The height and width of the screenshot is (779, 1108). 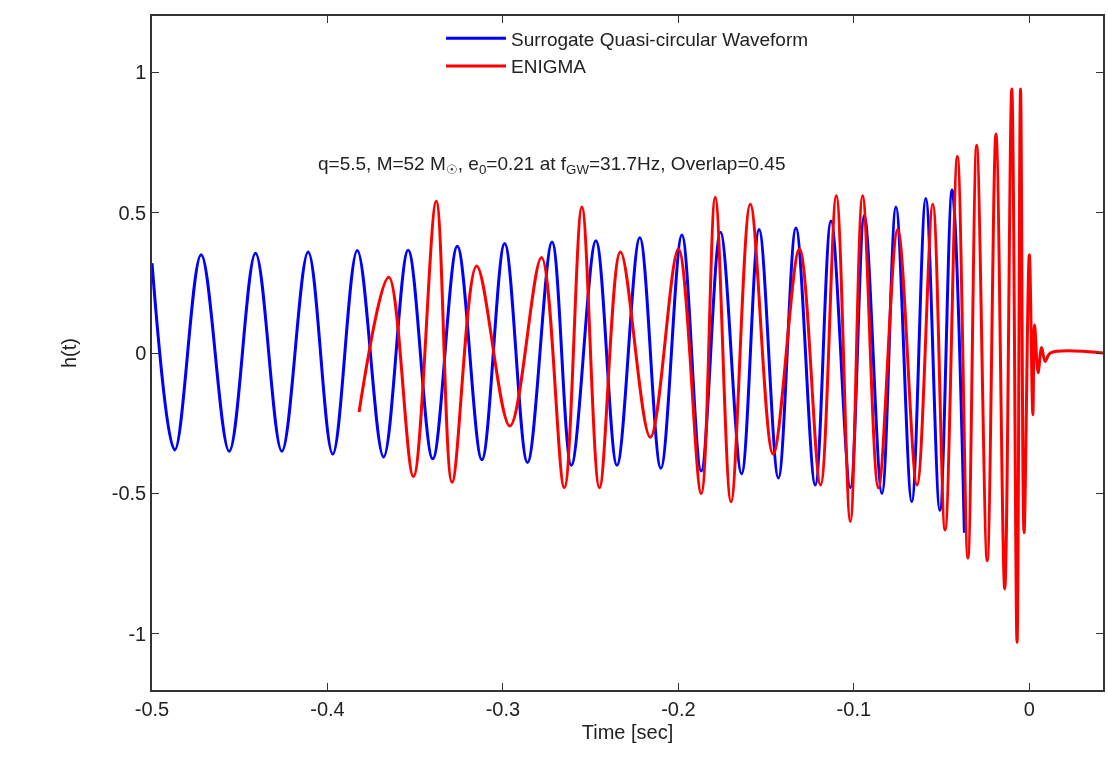 I want to click on x-tick-label: -0.1, so click(x=854, y=708).